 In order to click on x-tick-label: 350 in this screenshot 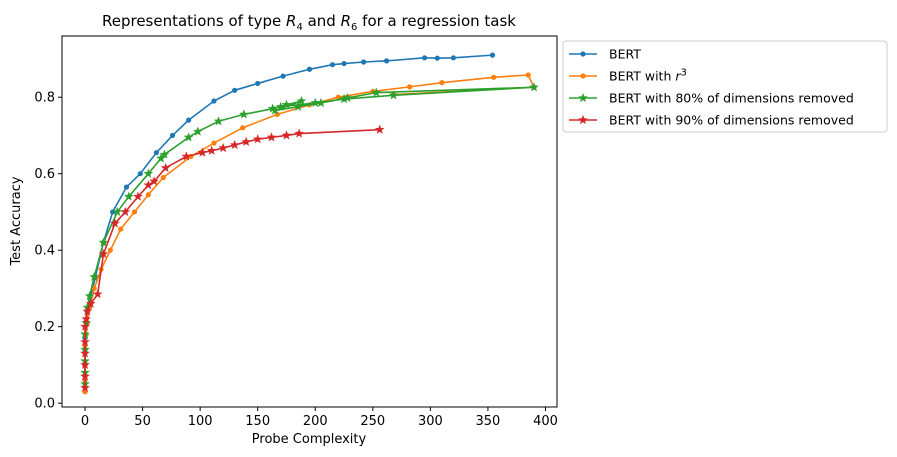, I will do `click(488, 421)`.